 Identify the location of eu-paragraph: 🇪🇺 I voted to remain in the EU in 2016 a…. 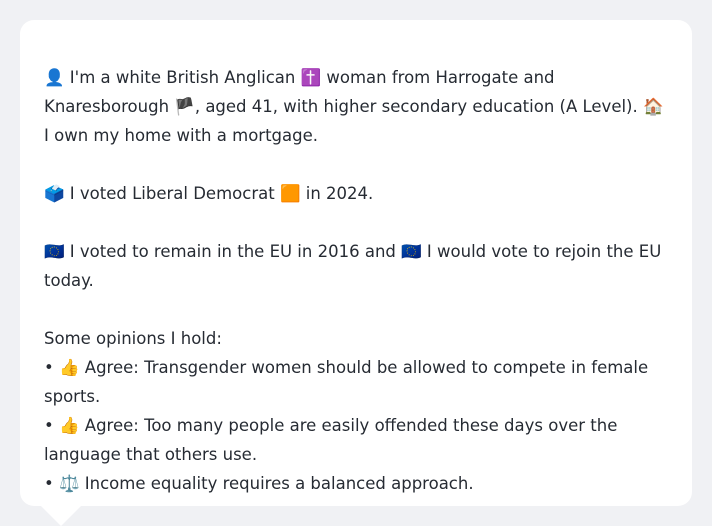
(356, 266).